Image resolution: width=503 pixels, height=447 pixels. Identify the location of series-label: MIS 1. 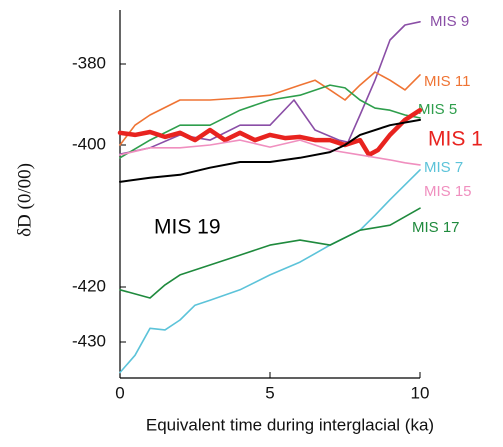
(455, 139).